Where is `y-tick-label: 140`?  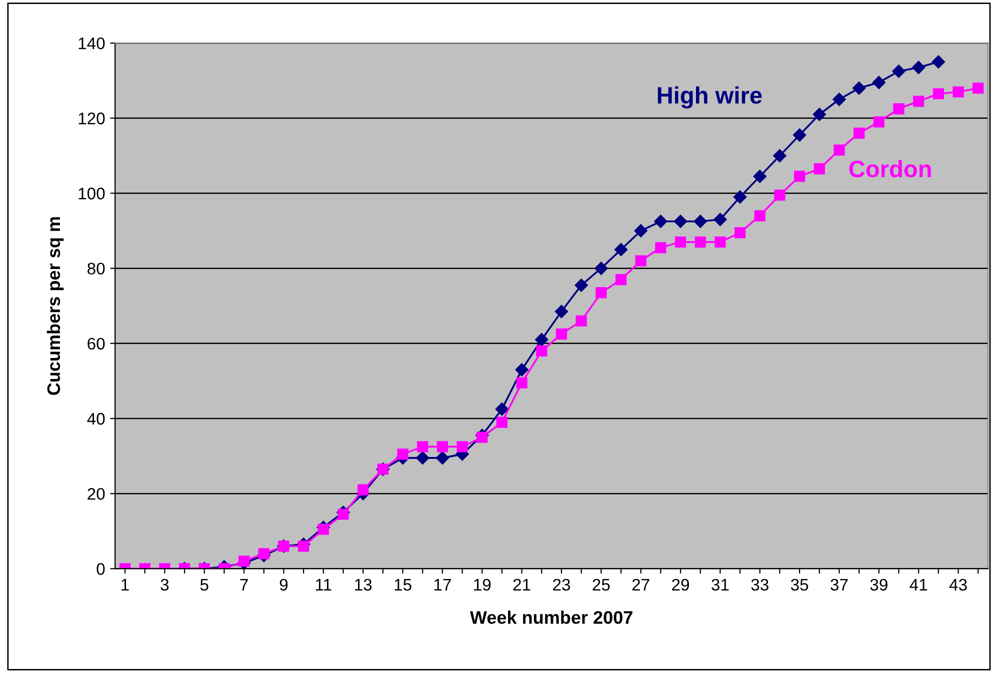 y-tick-label: 140 is located at coordinates (91, 43).